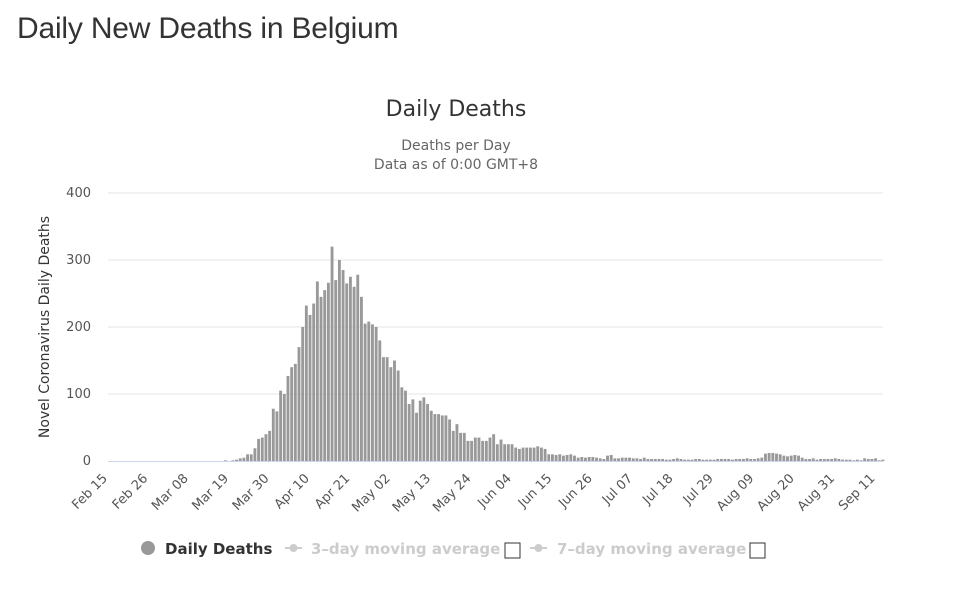  I want to click on x-tick-label: Aug 20, so click(775, 492).